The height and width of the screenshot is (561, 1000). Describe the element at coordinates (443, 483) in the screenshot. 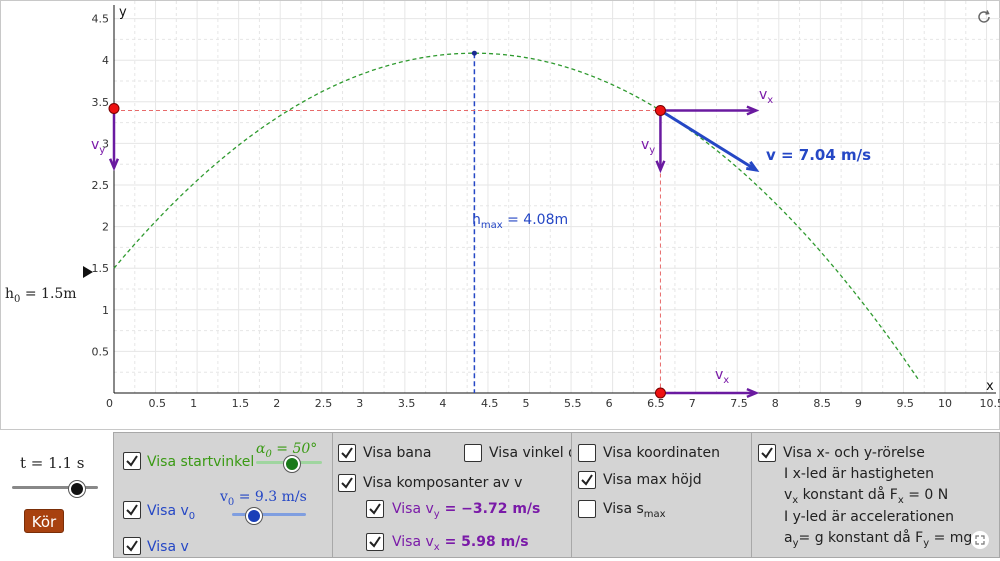

I see `show-components-label: Visa komposanter av v` at that location.